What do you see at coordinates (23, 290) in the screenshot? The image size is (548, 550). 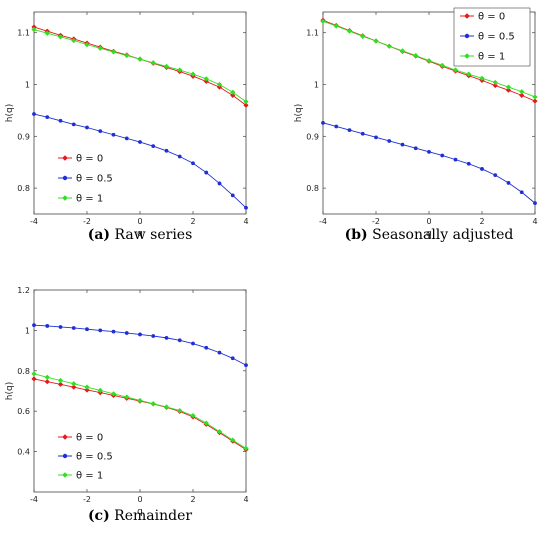 I see `y-tick-label: 1.2` at bounding box center [23, 290].